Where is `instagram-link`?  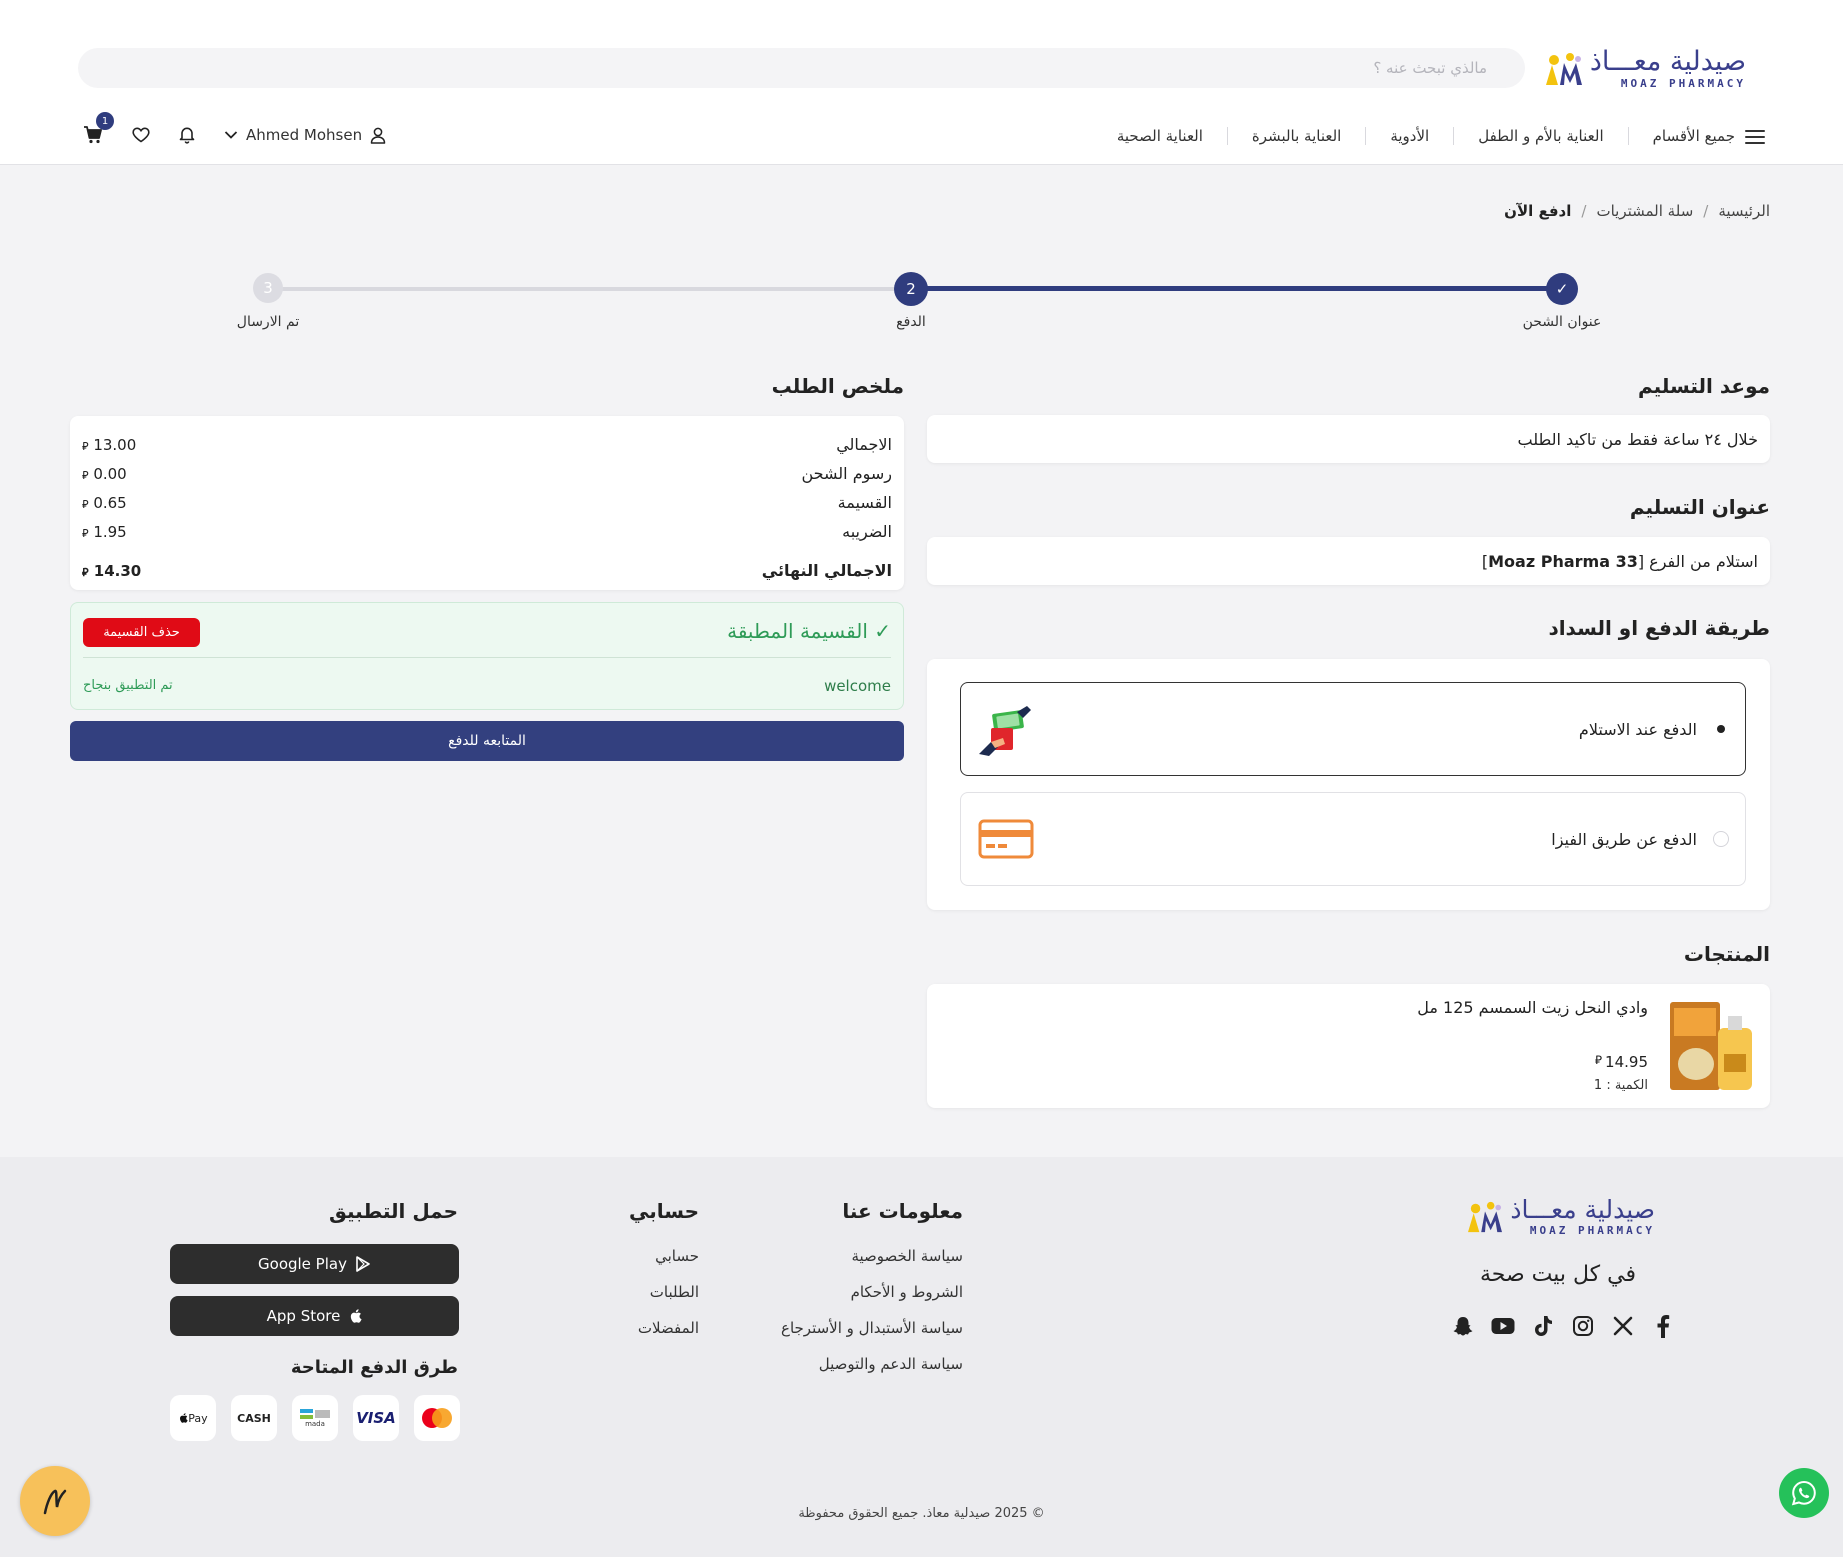 instagram-link is located at coordinates (1583, 1326).